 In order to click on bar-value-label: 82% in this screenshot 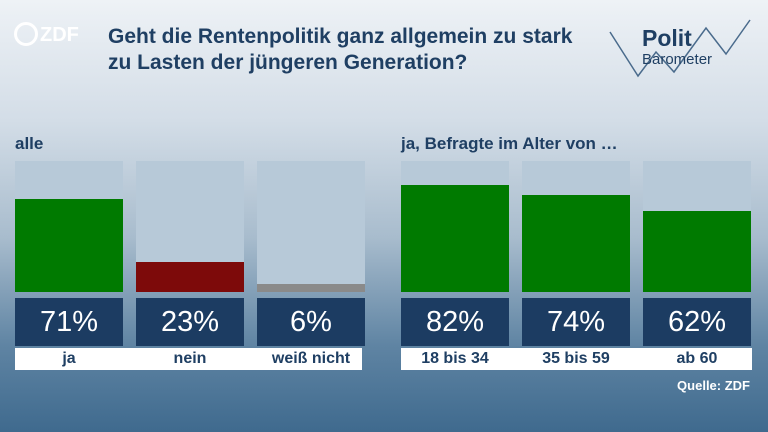, I will do `click(455, 322)`.